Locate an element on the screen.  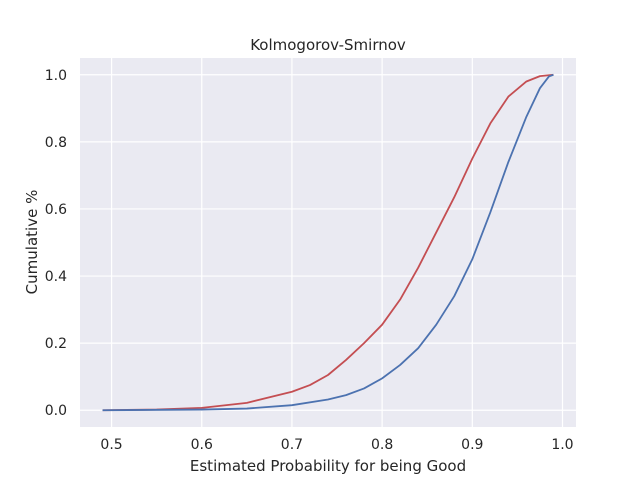
y-tick-label: 1.0 is located at coordinates (56, 76).